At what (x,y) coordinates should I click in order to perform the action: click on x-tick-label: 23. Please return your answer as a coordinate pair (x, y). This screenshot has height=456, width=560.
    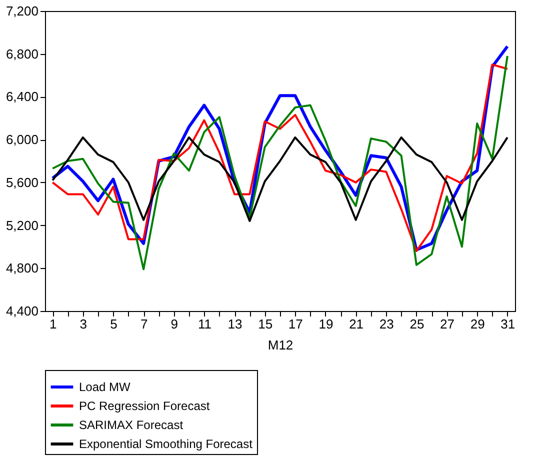
    Looking at the image, I should click on (386, 324).